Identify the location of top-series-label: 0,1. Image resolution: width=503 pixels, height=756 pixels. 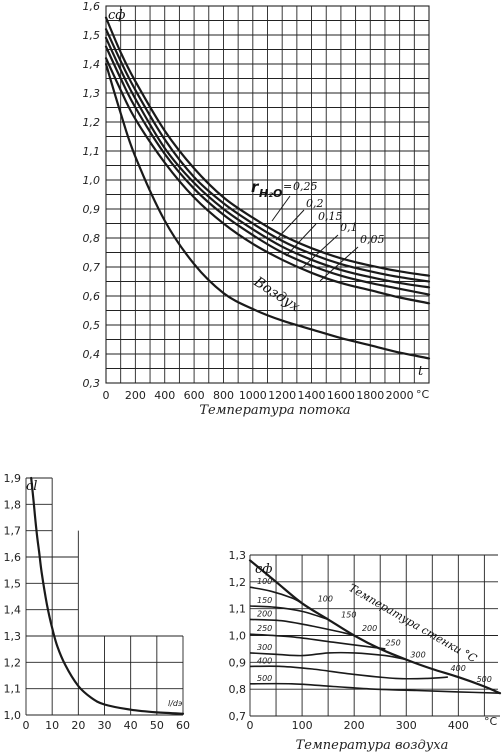
(349, 227).